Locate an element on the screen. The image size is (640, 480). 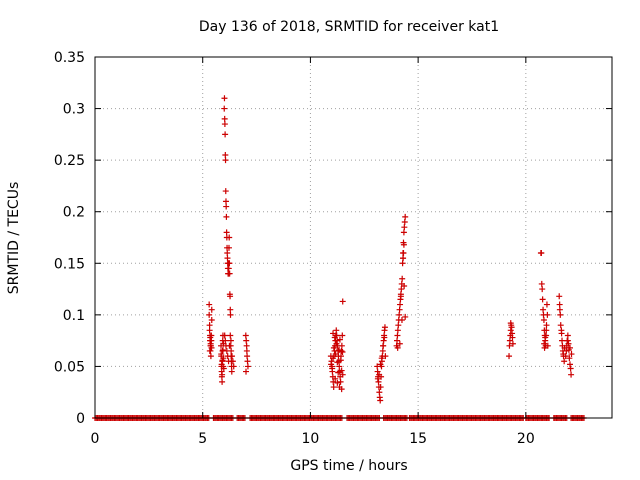
x-tick-label: 20 is located at coordinates (526, 439).